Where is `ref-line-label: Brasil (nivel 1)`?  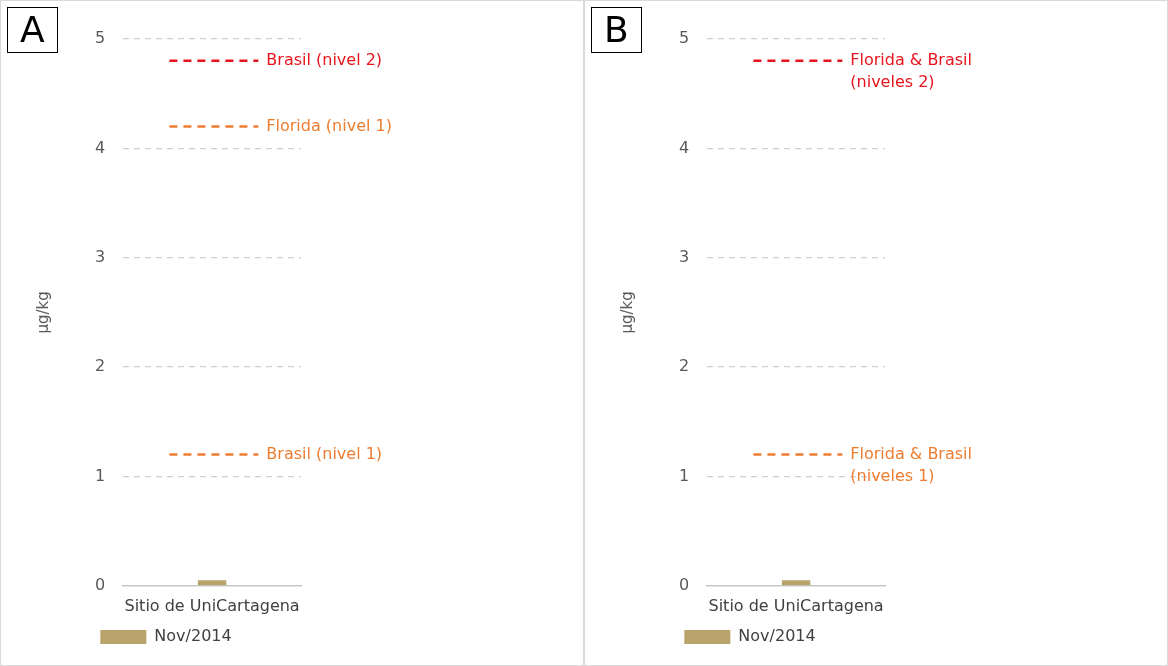
ref-line-label: Brasil (nivel 1) is located at coordinates (324, 453).